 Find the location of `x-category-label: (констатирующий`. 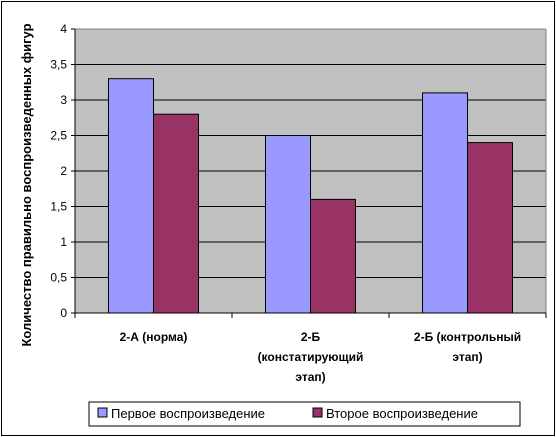

x-category-label: (констатирующий is located at coordinates (311, 357).